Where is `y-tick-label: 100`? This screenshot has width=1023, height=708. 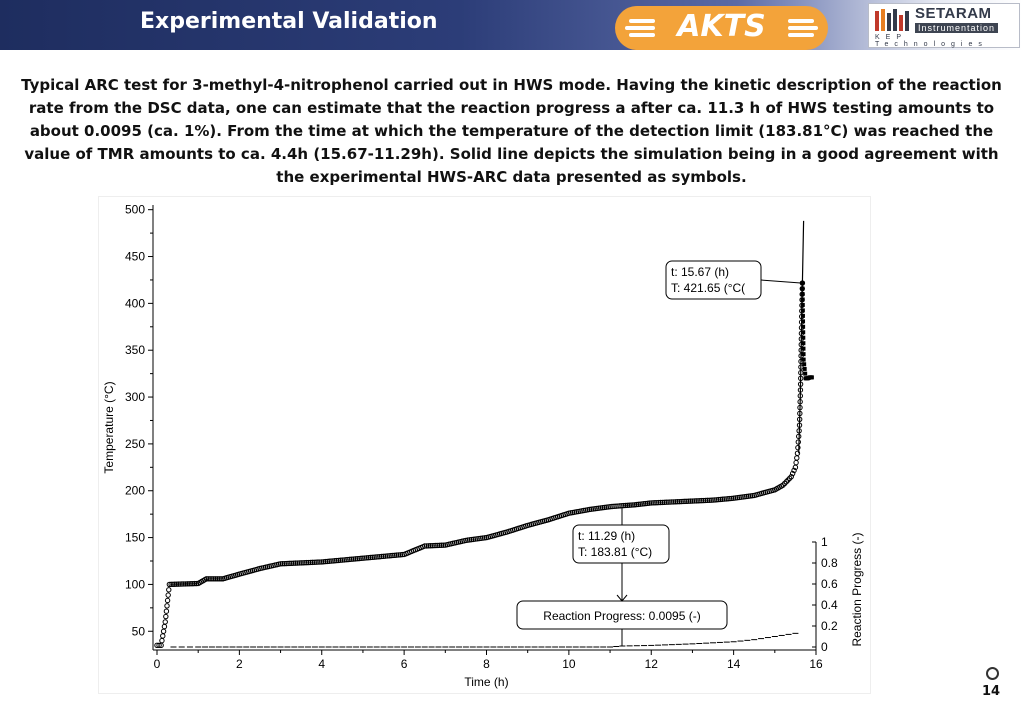 y-tick-label: 100 is located at coordinates (135, 584).